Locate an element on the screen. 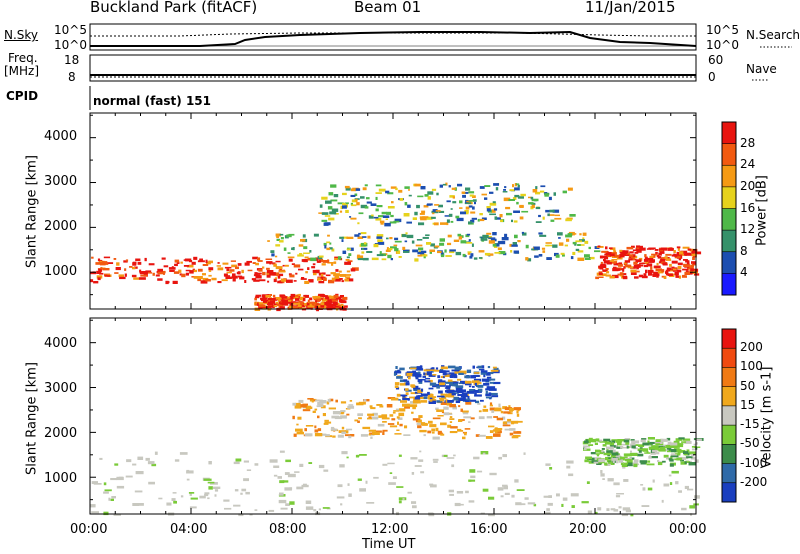  velocity-colorbar-tick-label: 50 is located at coordinates (748, 385).